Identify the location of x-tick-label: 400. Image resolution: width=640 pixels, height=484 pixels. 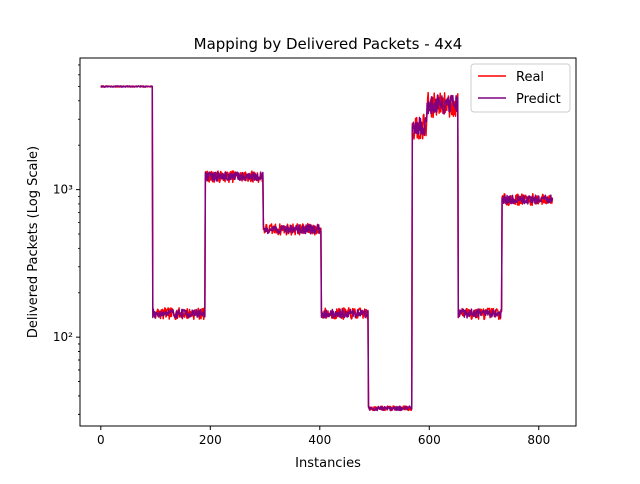
(319, 440).